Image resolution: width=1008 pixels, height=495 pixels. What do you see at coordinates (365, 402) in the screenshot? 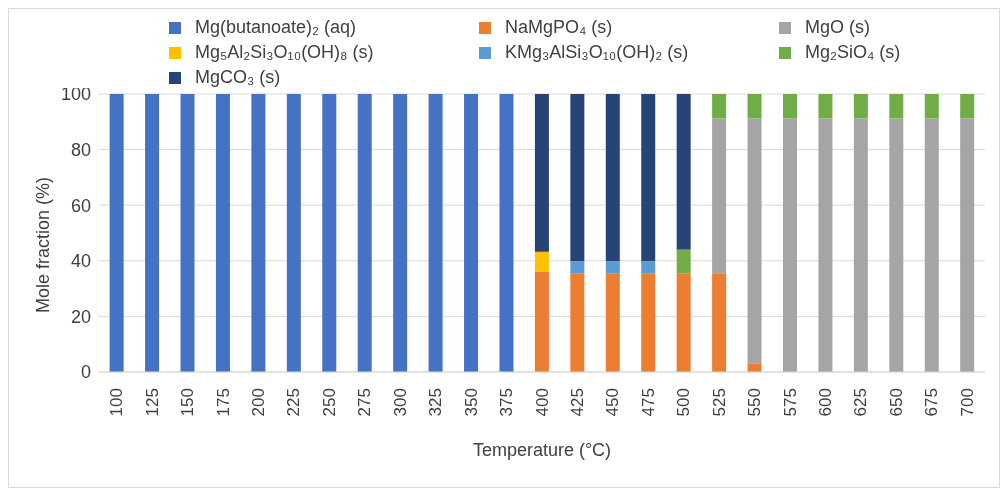
I see `x-tick-label: 275` at bounding box center [365, 402].